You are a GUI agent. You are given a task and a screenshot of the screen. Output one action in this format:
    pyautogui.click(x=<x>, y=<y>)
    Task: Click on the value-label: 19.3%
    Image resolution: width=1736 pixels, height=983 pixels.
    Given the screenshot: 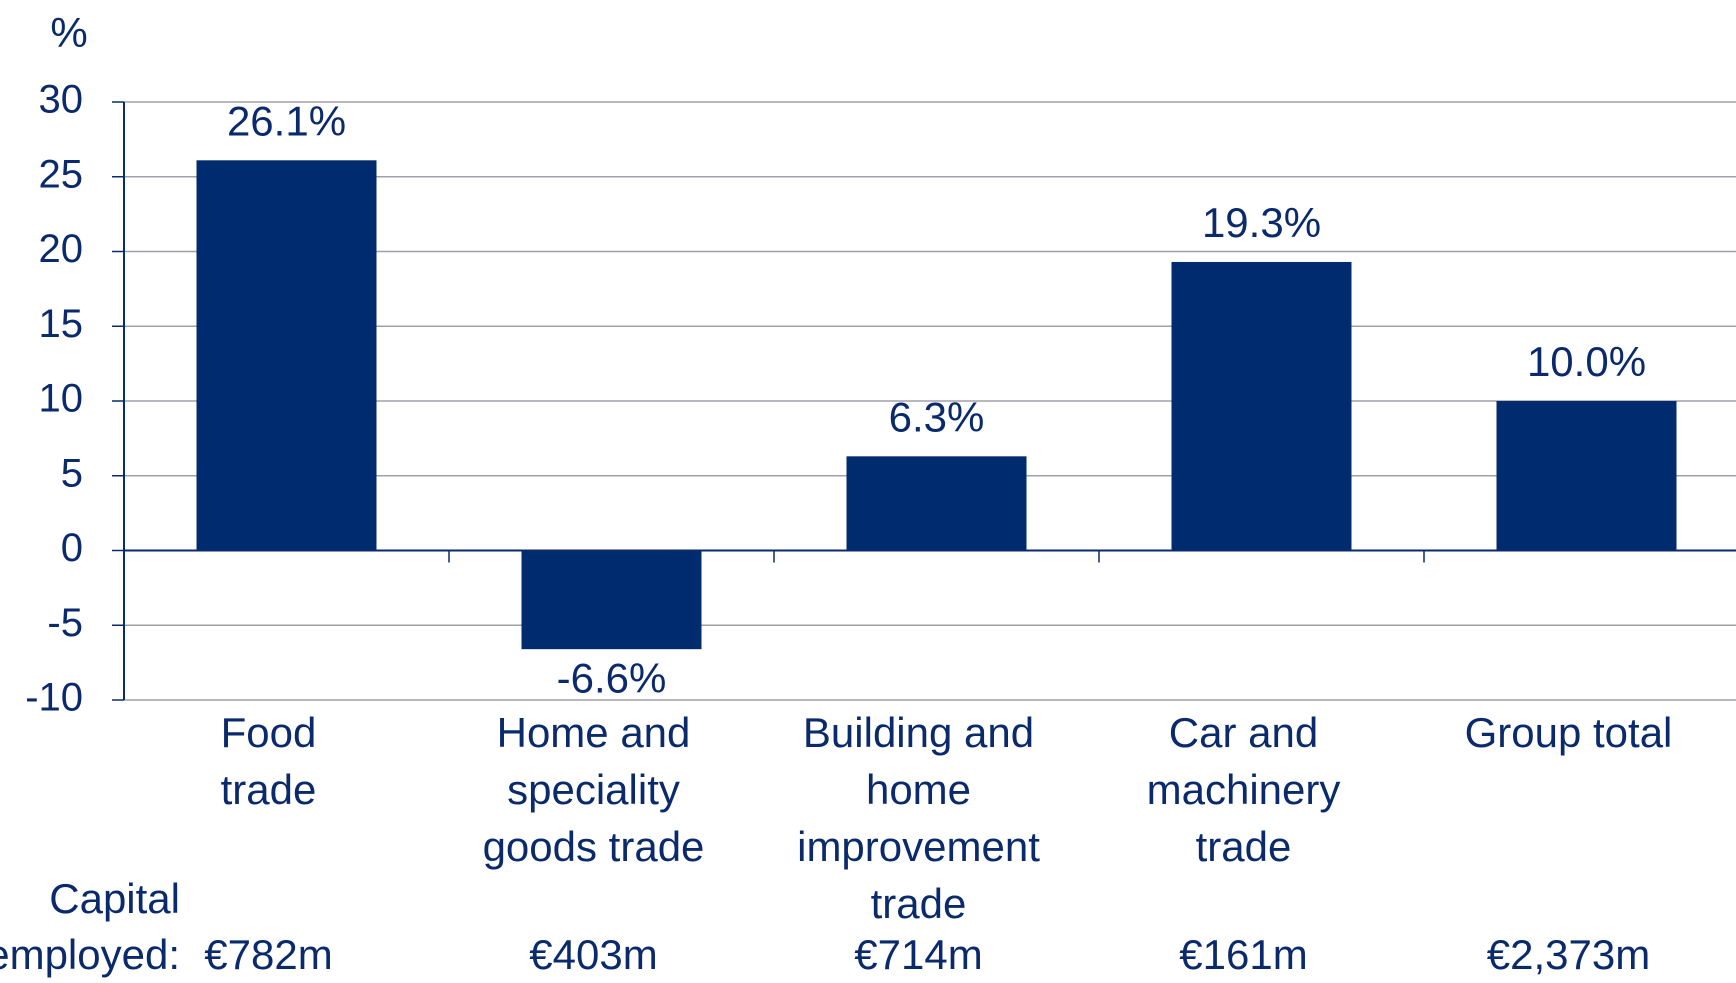 What is the action you would take?
    pyautogui.click(x=1261, y=222)
    